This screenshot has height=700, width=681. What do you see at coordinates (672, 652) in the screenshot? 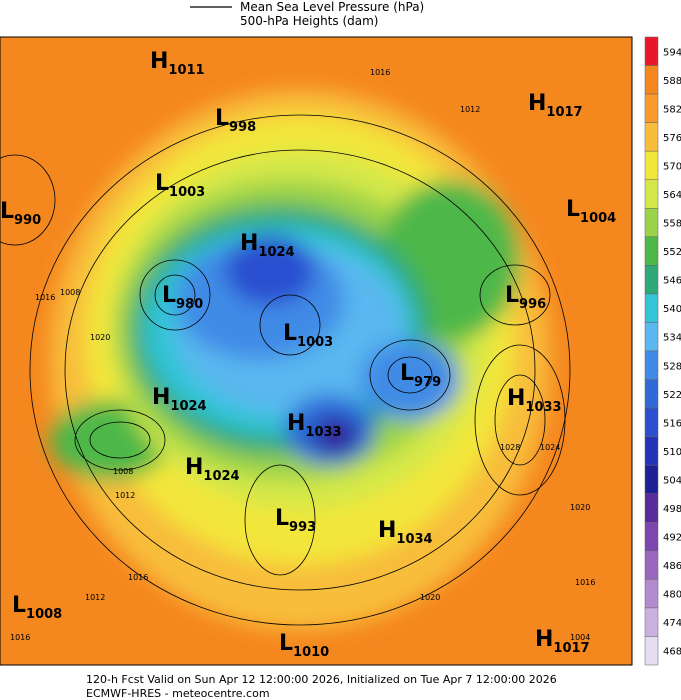
I see `colorbar-label: 468` at bounding box center [672, 652].